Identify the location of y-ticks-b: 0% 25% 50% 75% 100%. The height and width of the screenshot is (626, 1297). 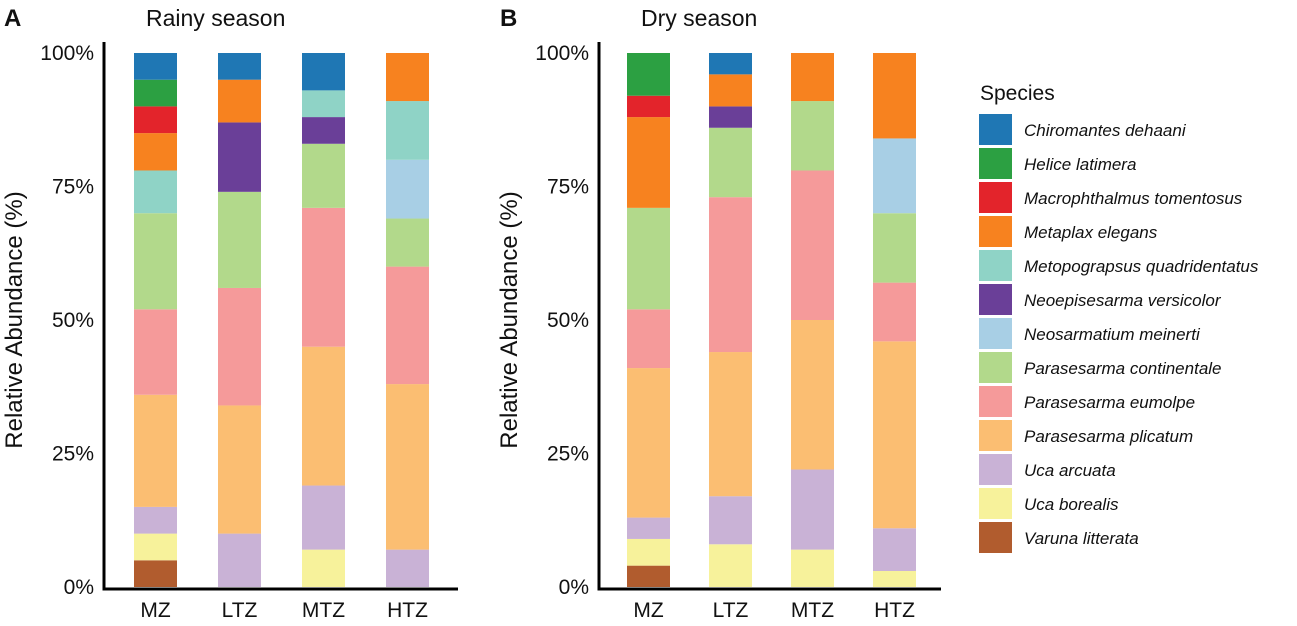
(562, 320).